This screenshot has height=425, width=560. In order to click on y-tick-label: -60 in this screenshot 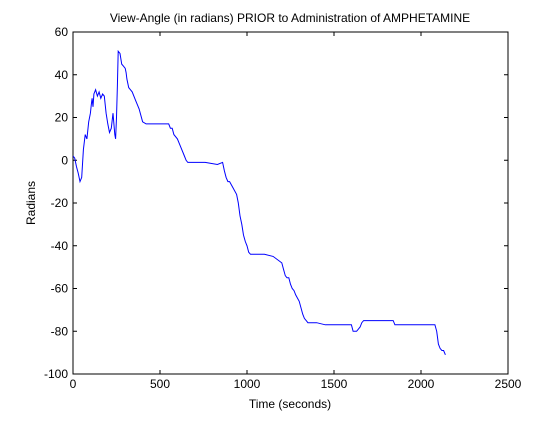, I will do `click(60, 289)`.